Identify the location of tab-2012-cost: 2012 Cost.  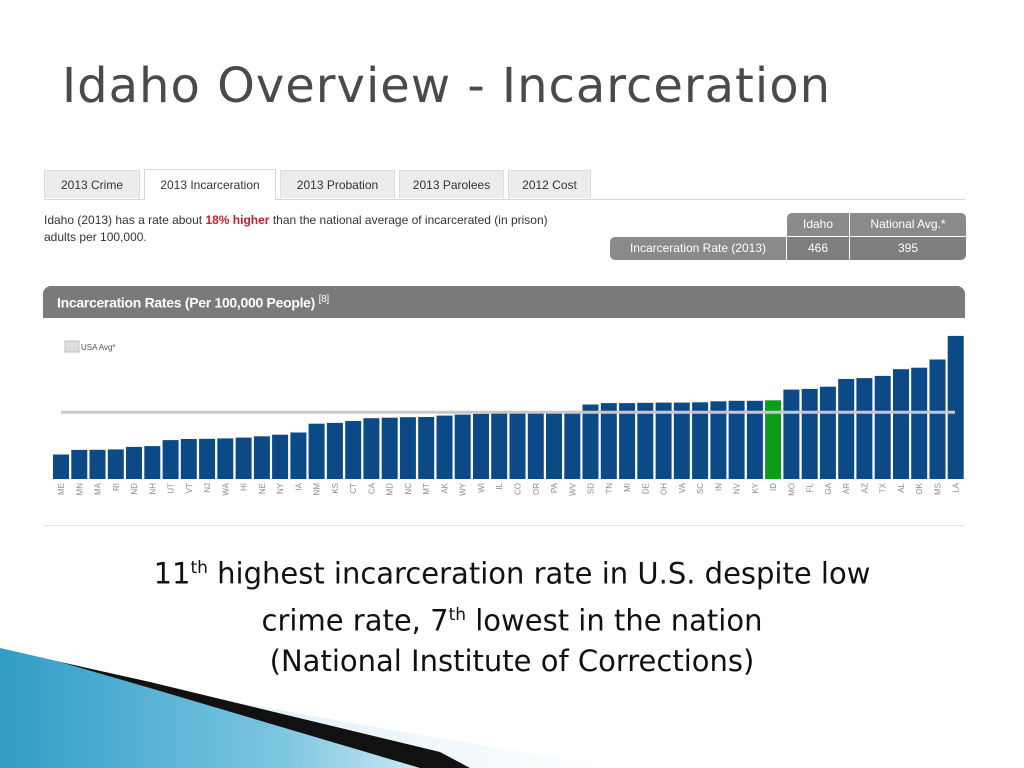
(549, 184).